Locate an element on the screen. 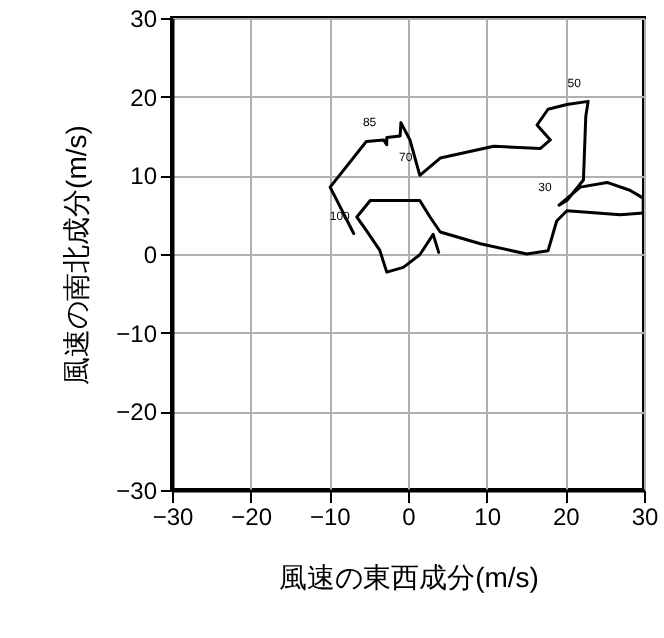 The width and height of the screenshot is (664, 638). y-tick-label: 20 is located at coordinates (144, 97).